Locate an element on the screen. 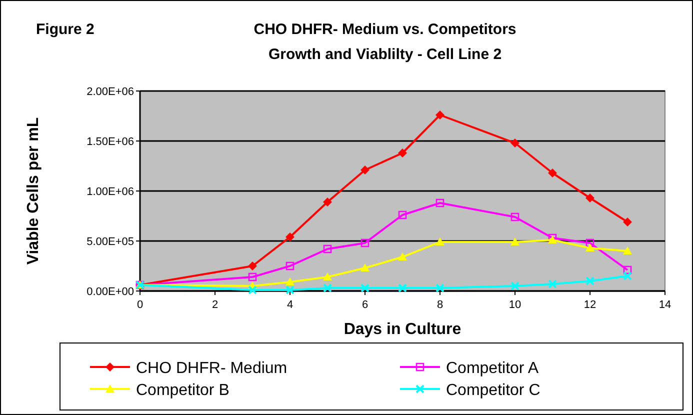 This screenshot has height=415, width=693. legend-label: Competitor A is located at coordinates (492, 368).